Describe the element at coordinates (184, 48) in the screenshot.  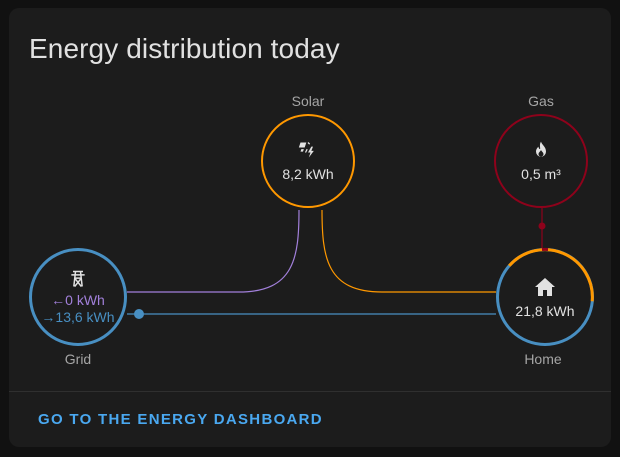
I see `card-title: Energy distribution today` at that location.